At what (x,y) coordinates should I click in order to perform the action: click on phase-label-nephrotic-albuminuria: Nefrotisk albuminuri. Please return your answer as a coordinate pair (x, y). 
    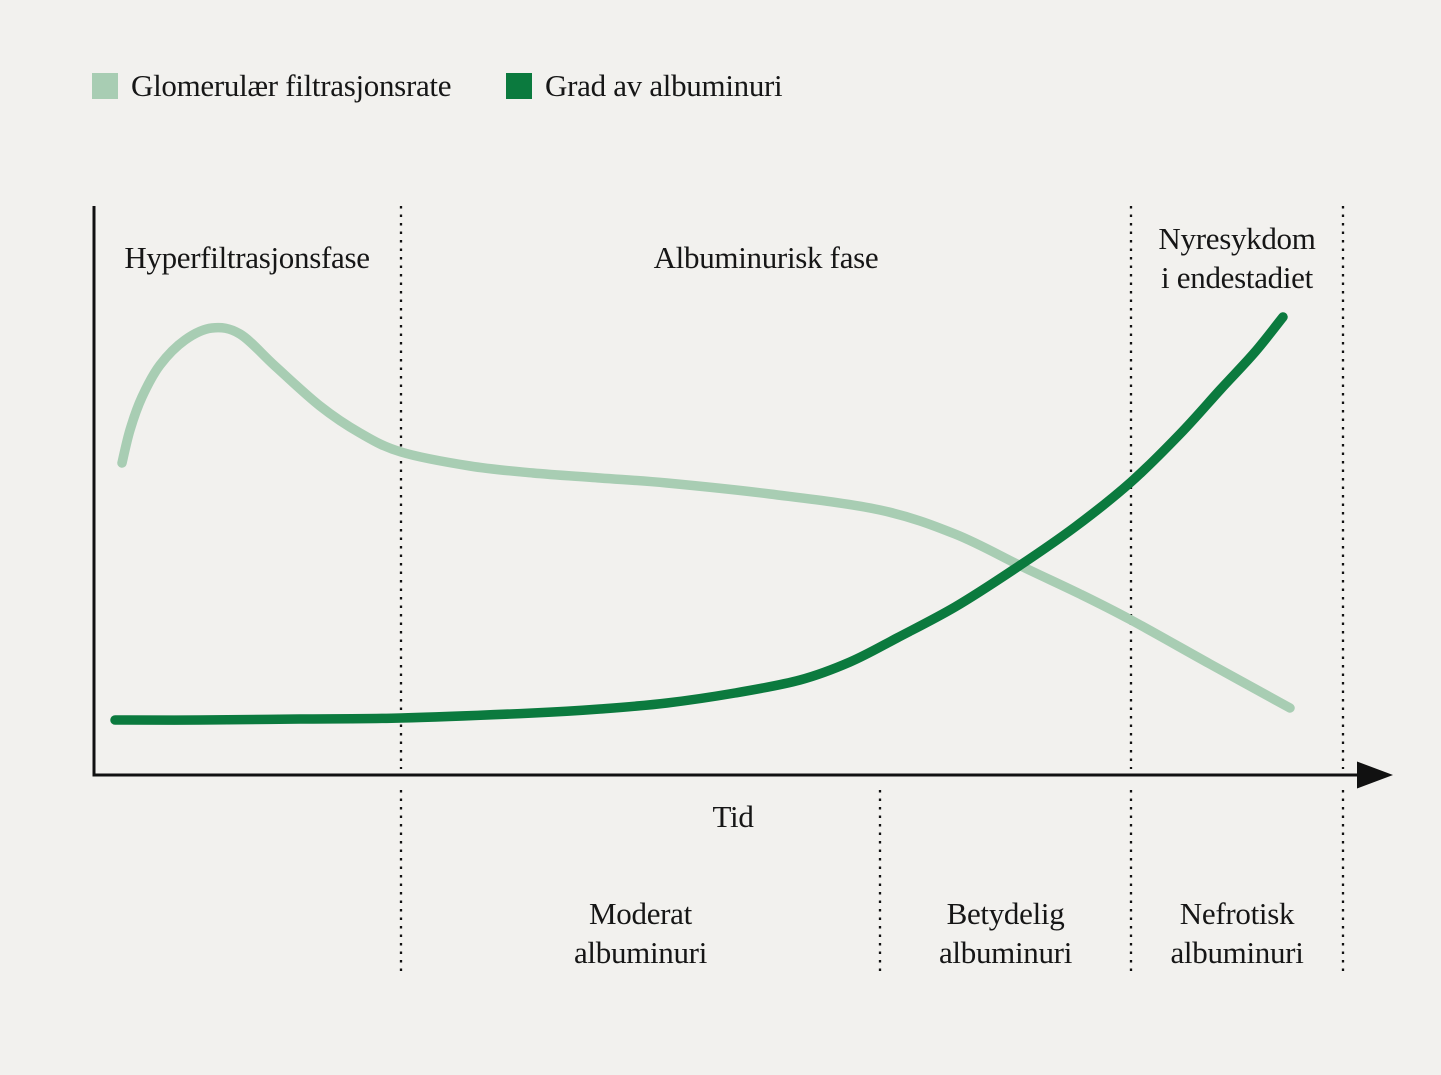
    Looking at the image, I should click on (1237, 933).